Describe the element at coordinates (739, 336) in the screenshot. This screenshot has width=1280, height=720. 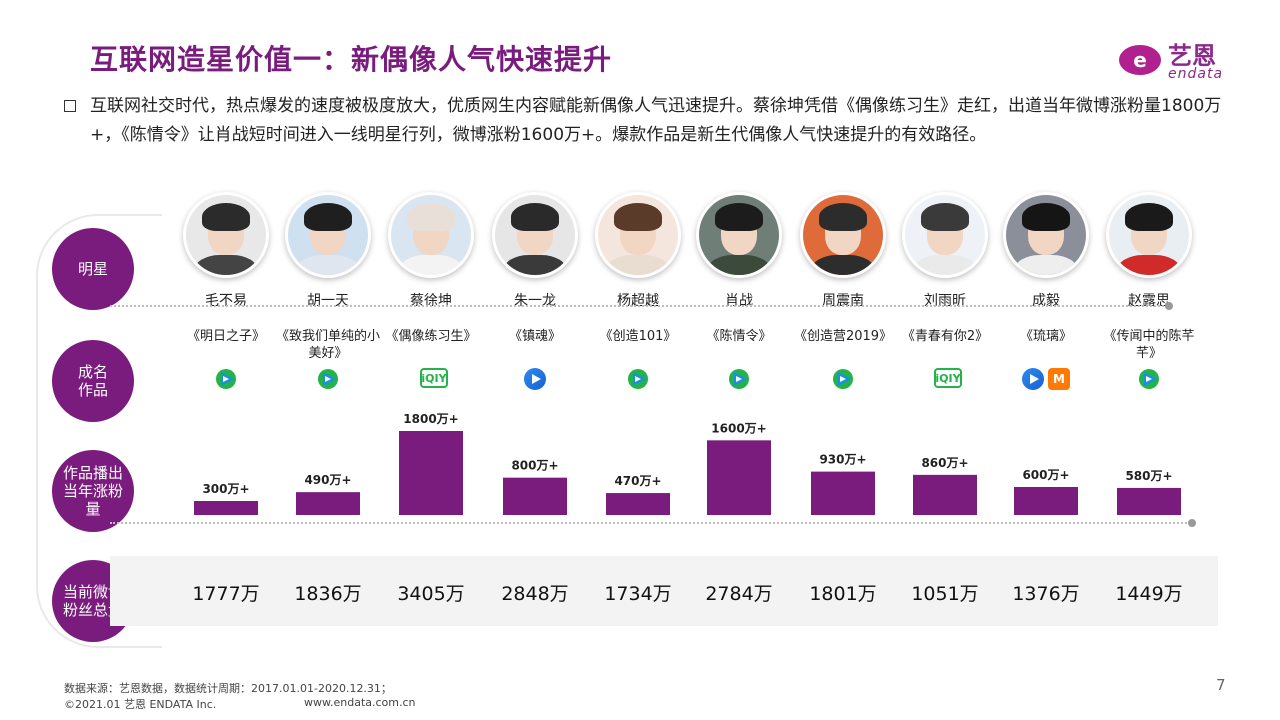
I see `work-title: 《陈情令》` at that location.